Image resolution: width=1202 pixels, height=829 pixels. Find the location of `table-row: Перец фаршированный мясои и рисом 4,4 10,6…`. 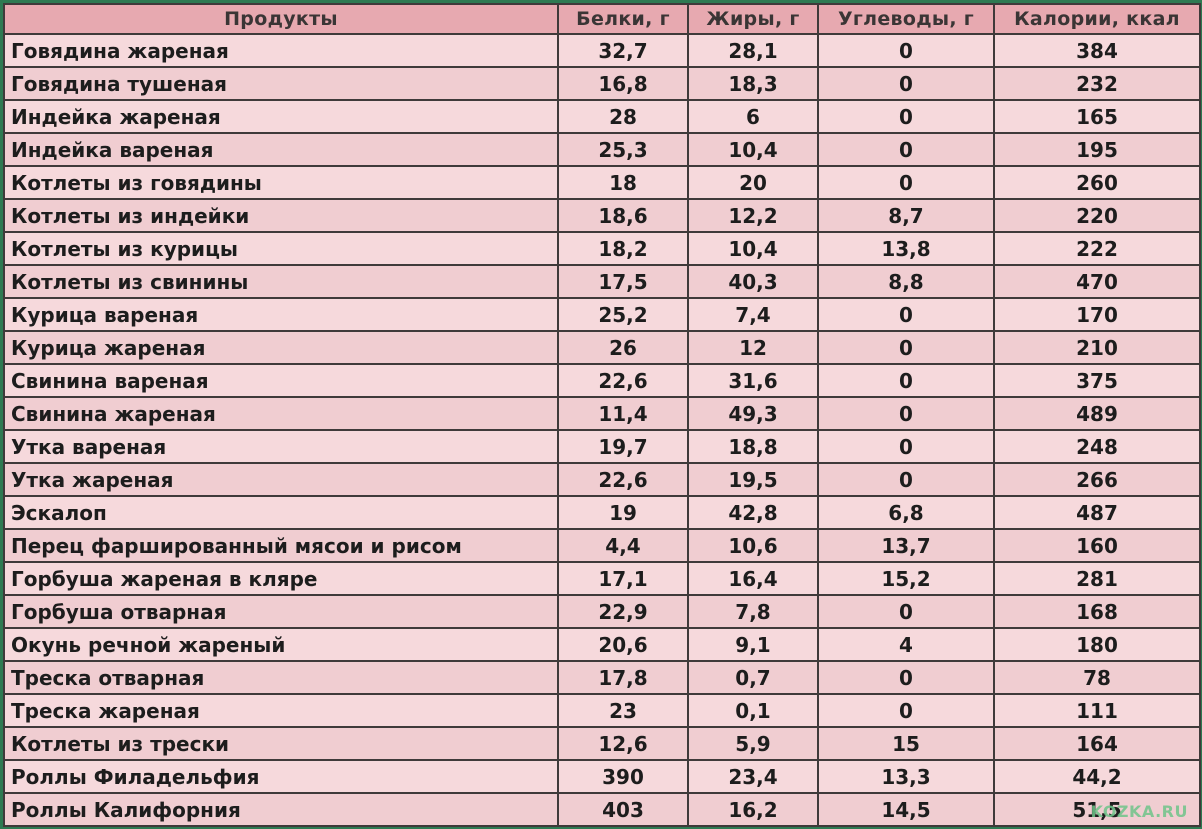

table-row: Перец фаршированный мясои и рисом 4,4 10,6… is located at coordinates (602, 545).